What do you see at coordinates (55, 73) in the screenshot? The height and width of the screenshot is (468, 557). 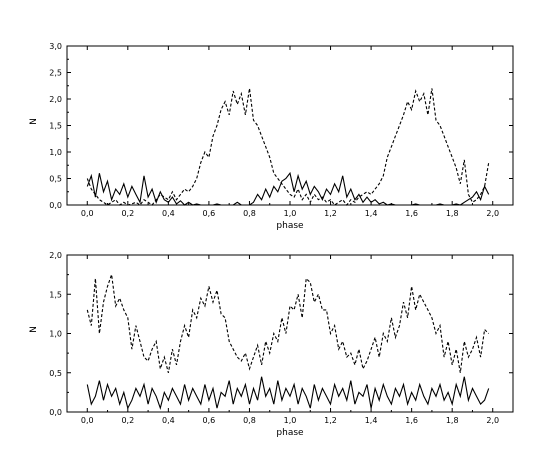 I see `y-tick-label: 2,5` at bounding box center [55, 73].